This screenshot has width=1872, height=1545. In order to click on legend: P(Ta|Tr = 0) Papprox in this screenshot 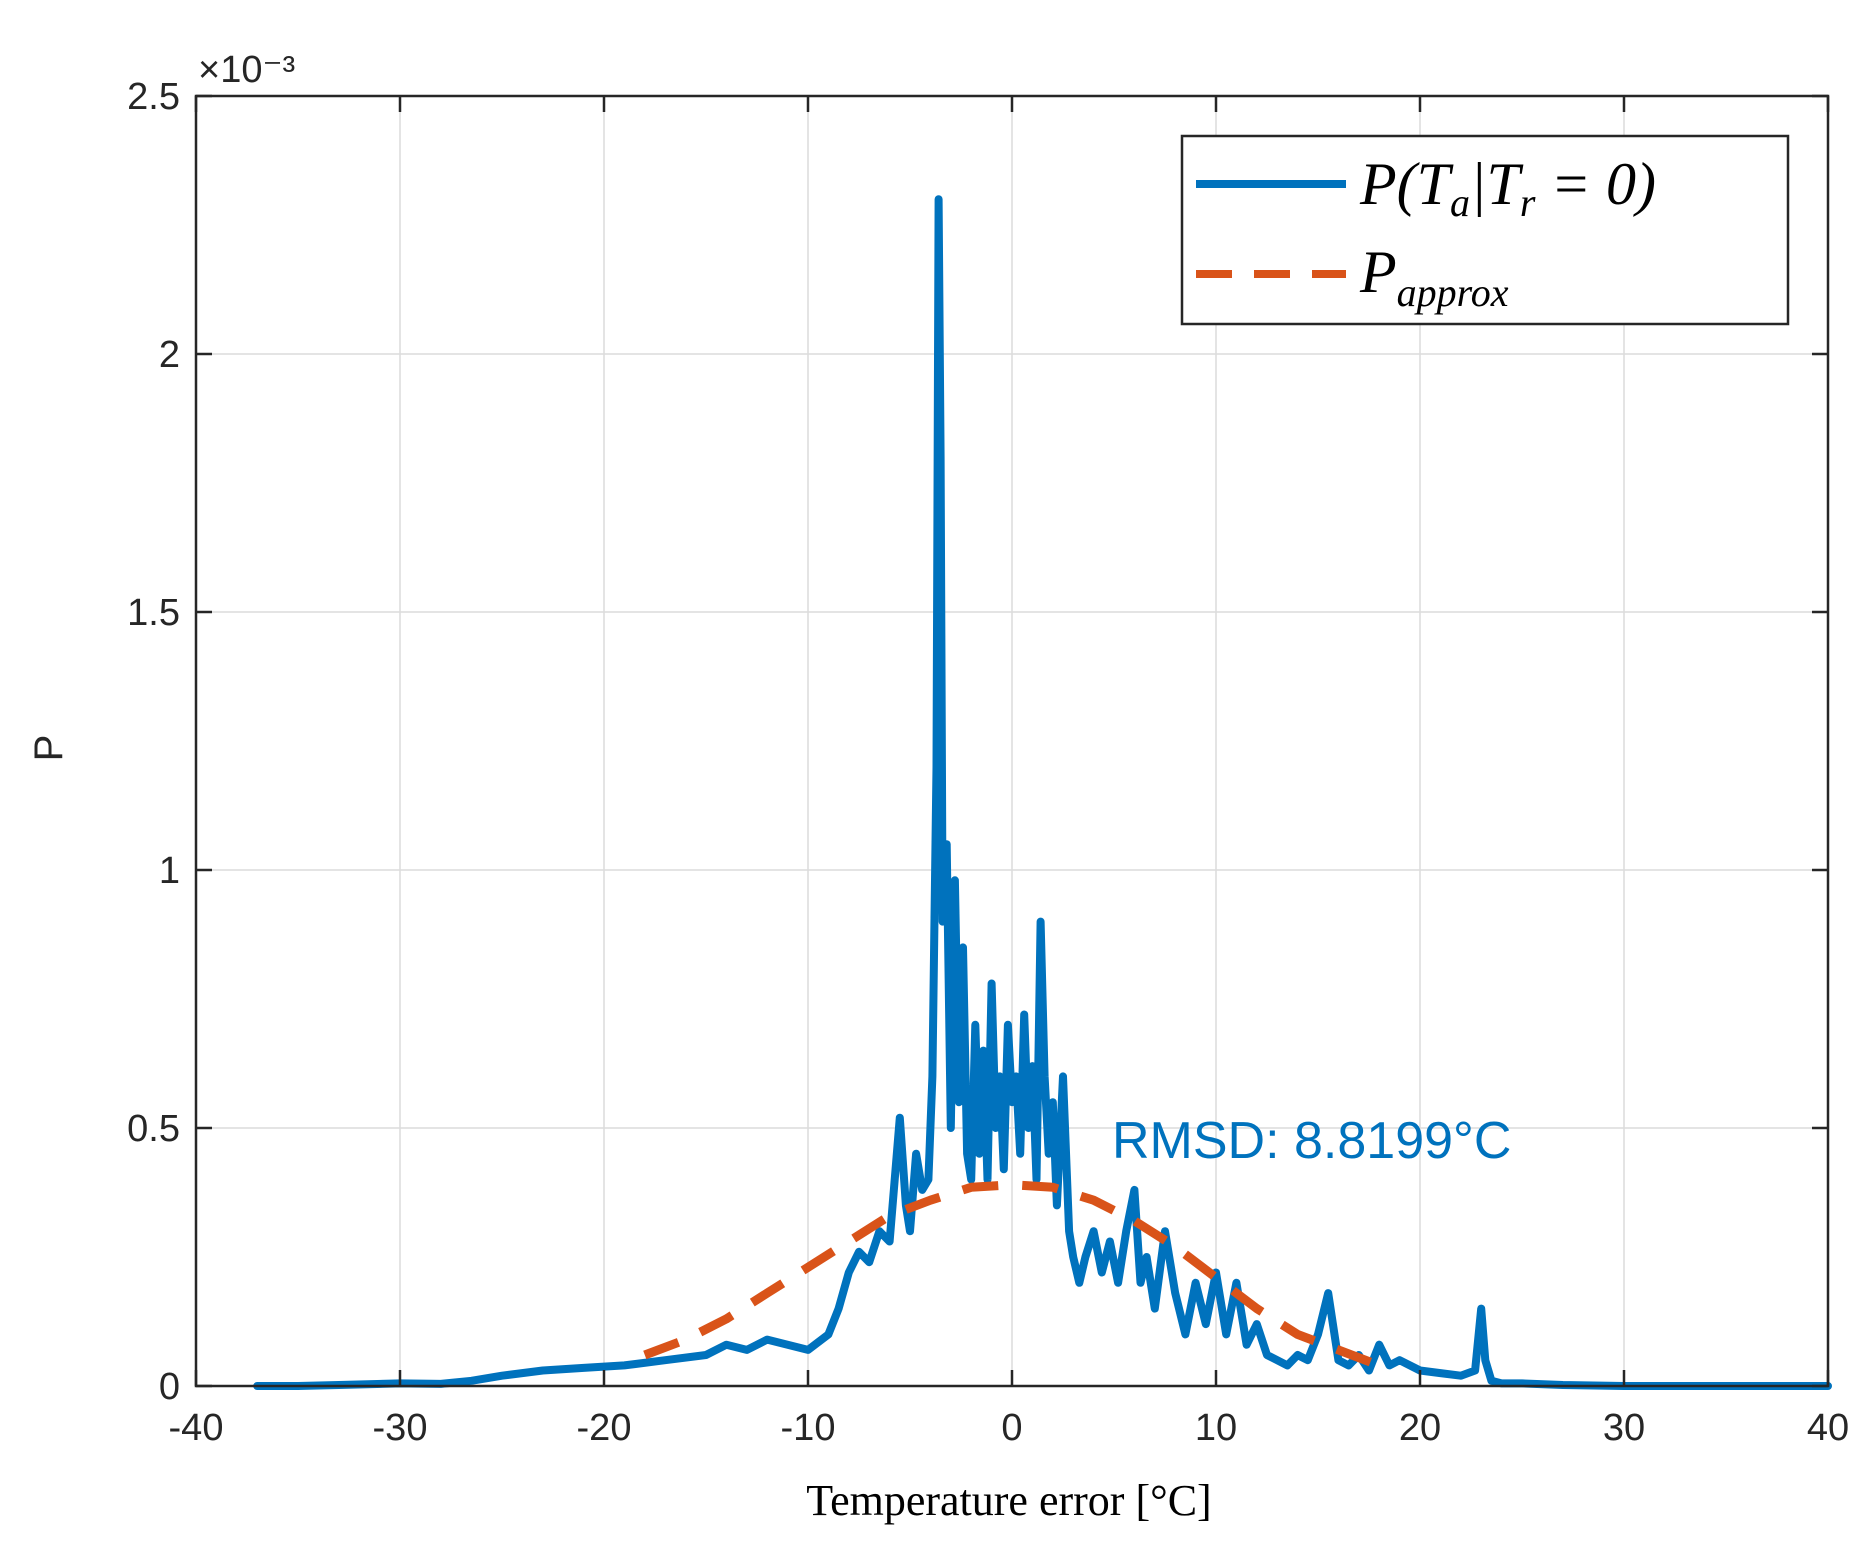, I will do `click(1485, 230)`.